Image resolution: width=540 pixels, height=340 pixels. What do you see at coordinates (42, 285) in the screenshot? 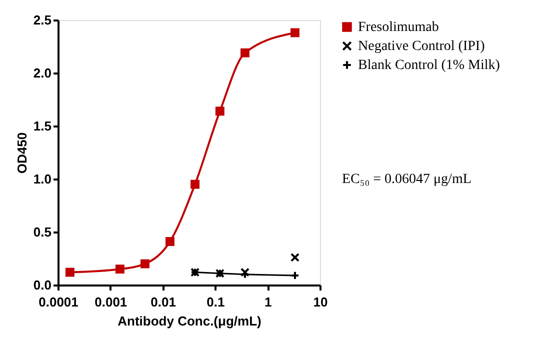
I see `y-tick-label: 0.0` at bounding box center [42, 285].